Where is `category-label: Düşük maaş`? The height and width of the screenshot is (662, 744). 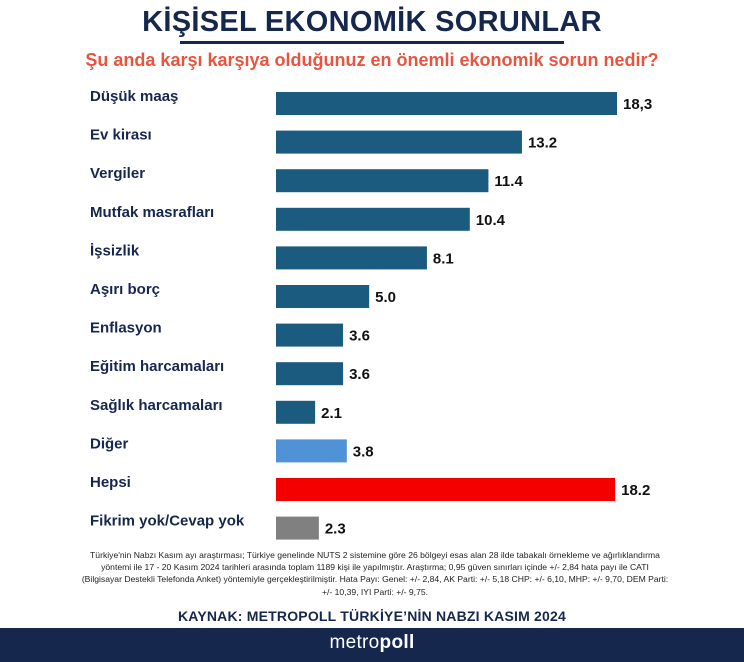 category-label: Düşük maaş is located at coordinates (134, 96).